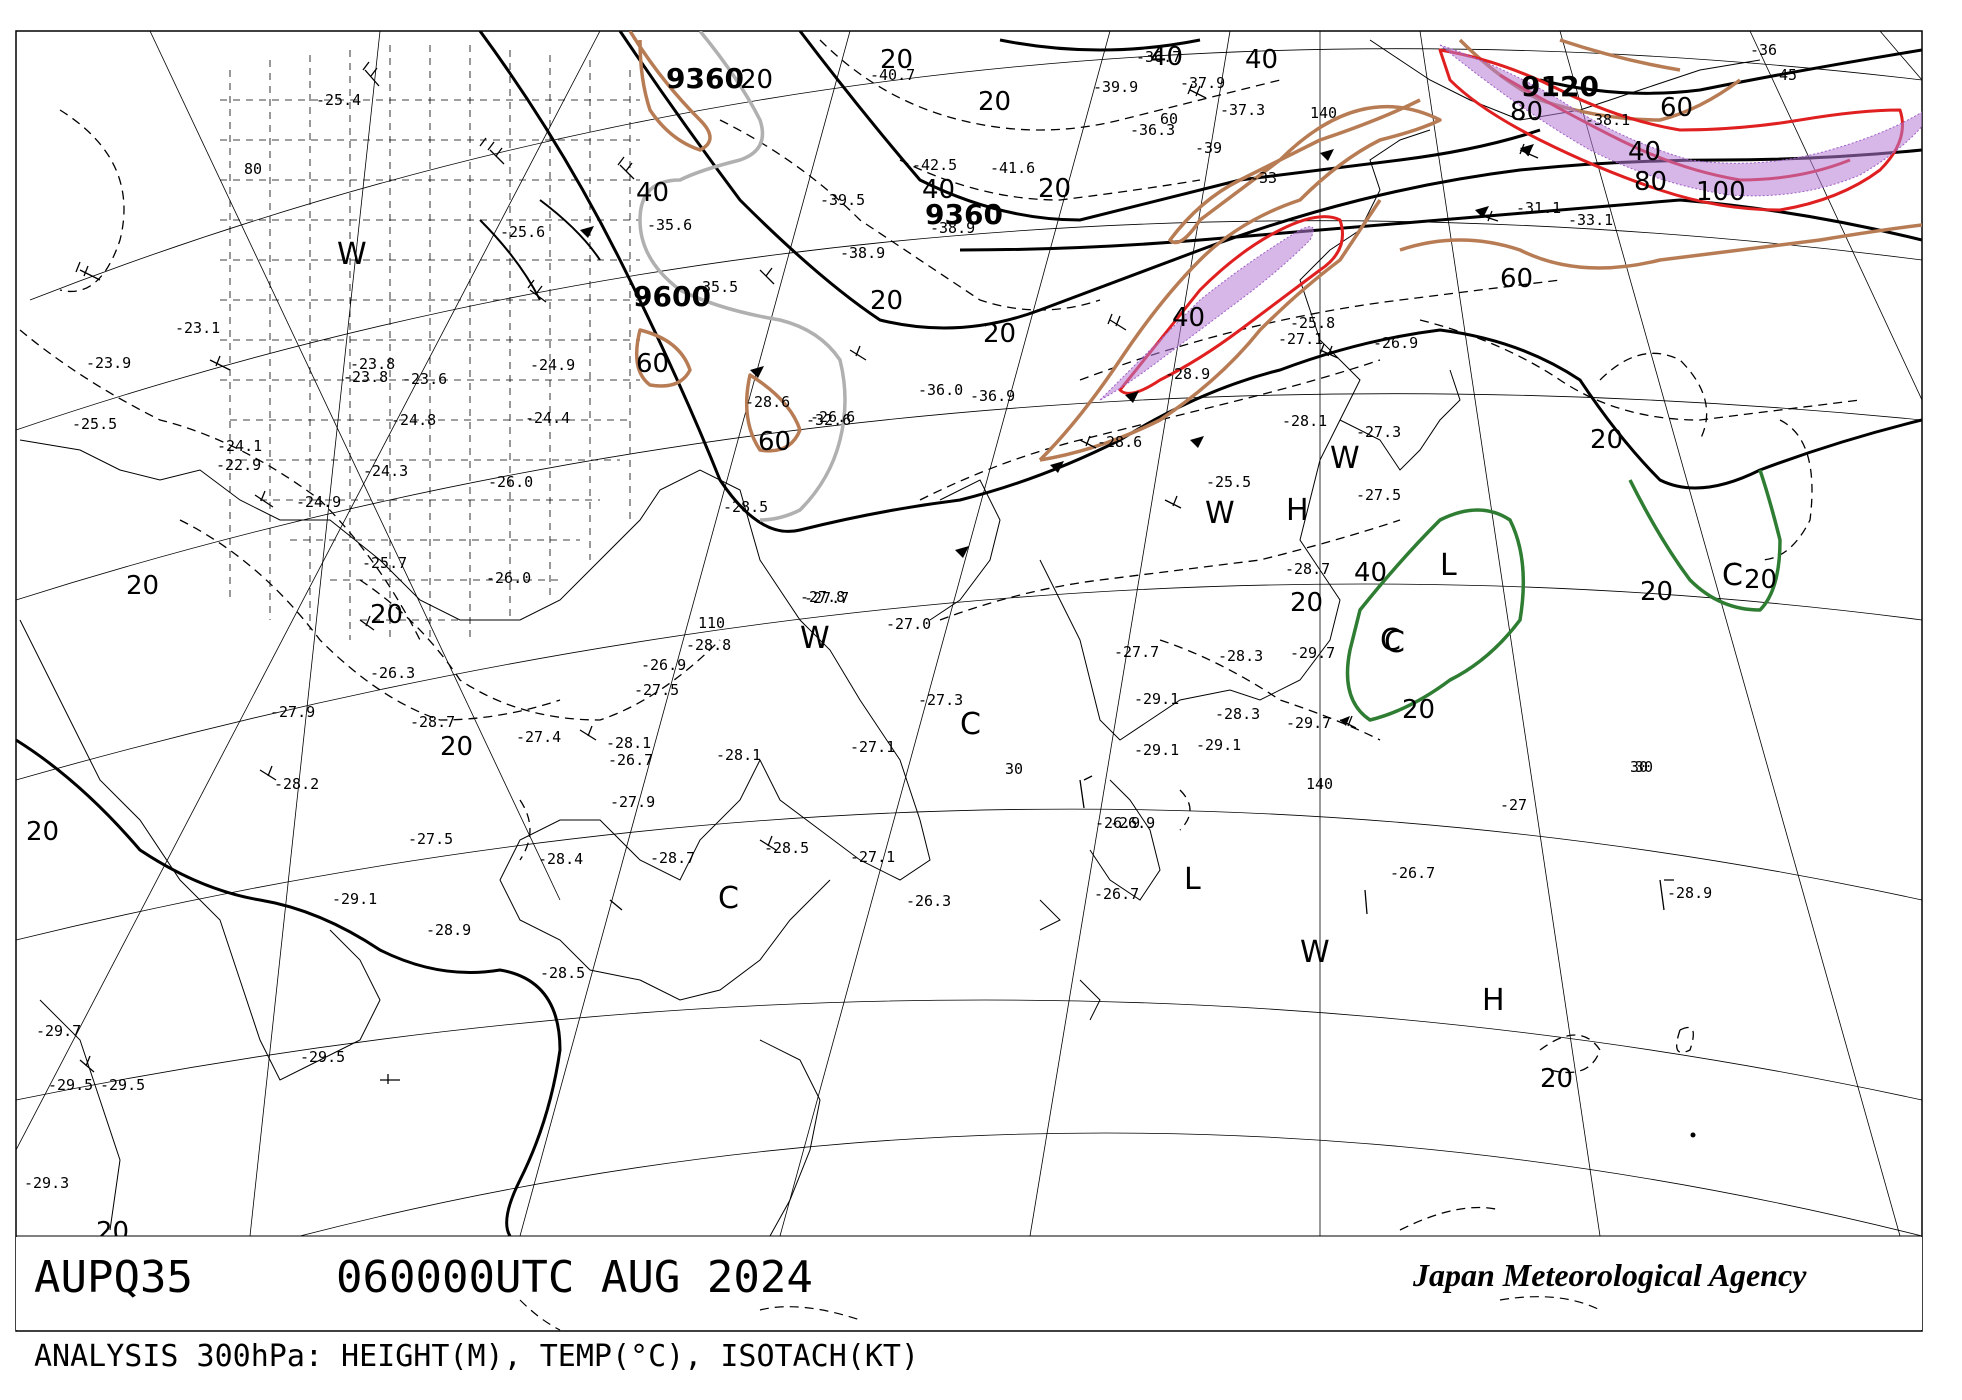 The width and height of the screenshot is (1962, 1400). What do you see at coordinates (46, 1183) in the screenshot?
I see `temperature-value: -29.3` at bounding box center [46, 1183].